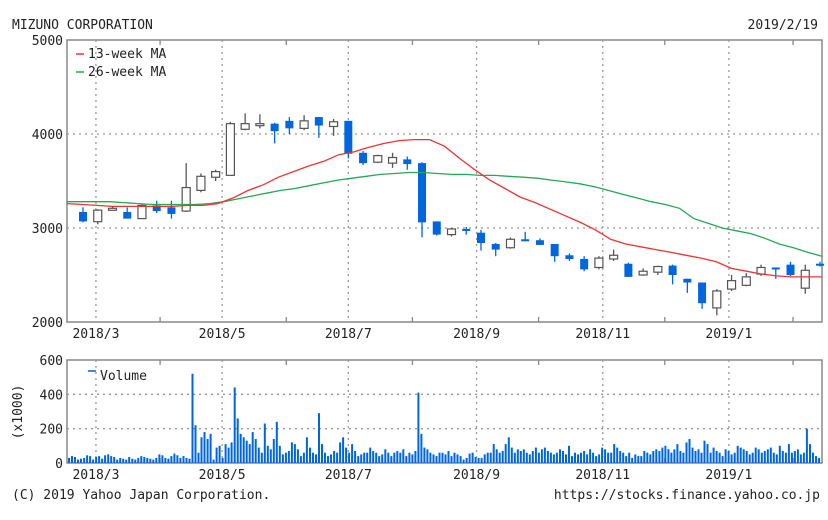 This screenshot has height=520, width=828. I want to click on price-tick-label: 5000, so click(47, 41).